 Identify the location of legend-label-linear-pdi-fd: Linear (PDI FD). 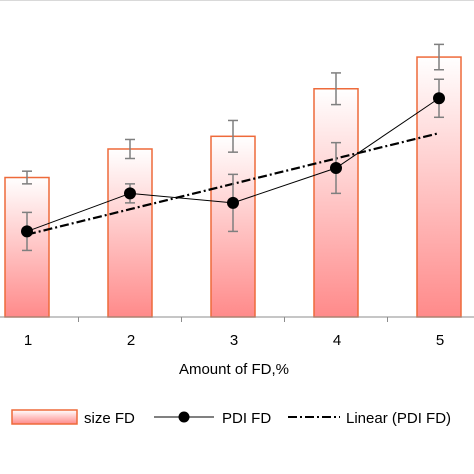
(398, 418).